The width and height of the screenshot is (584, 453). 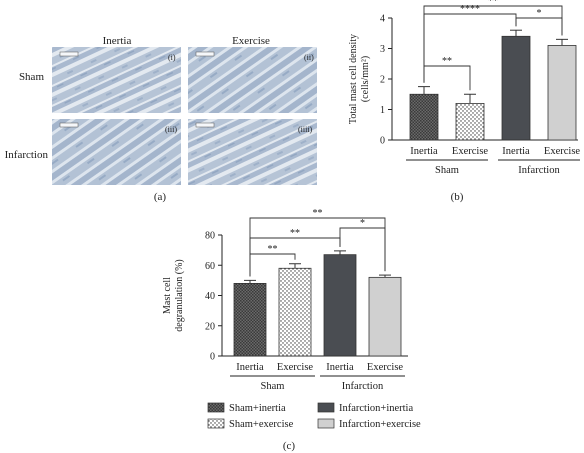 What do you see at coordinates (251, 41) in the screenshot?
I see `col-label-exercise: Exercise` at bounding box center [251, 41].